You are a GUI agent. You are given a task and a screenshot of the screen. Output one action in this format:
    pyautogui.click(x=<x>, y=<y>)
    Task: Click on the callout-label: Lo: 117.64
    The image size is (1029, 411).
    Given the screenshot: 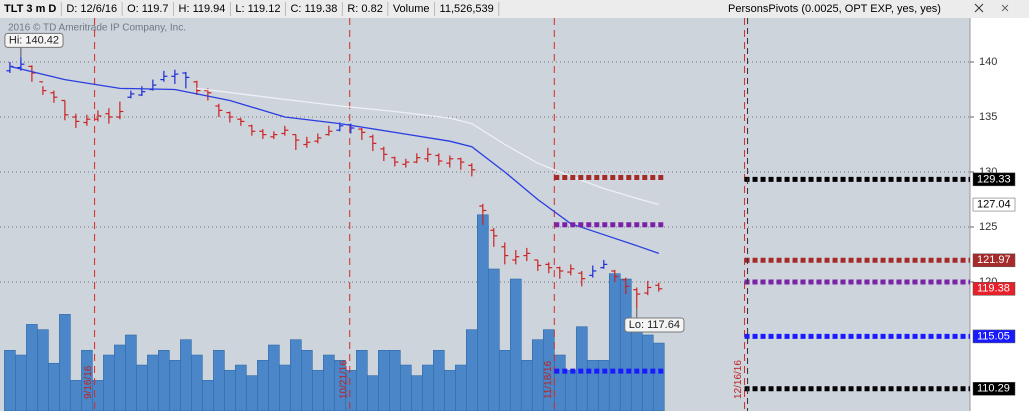 What is the action you would take?
    pyautogui.click(x=654, y=325)
    